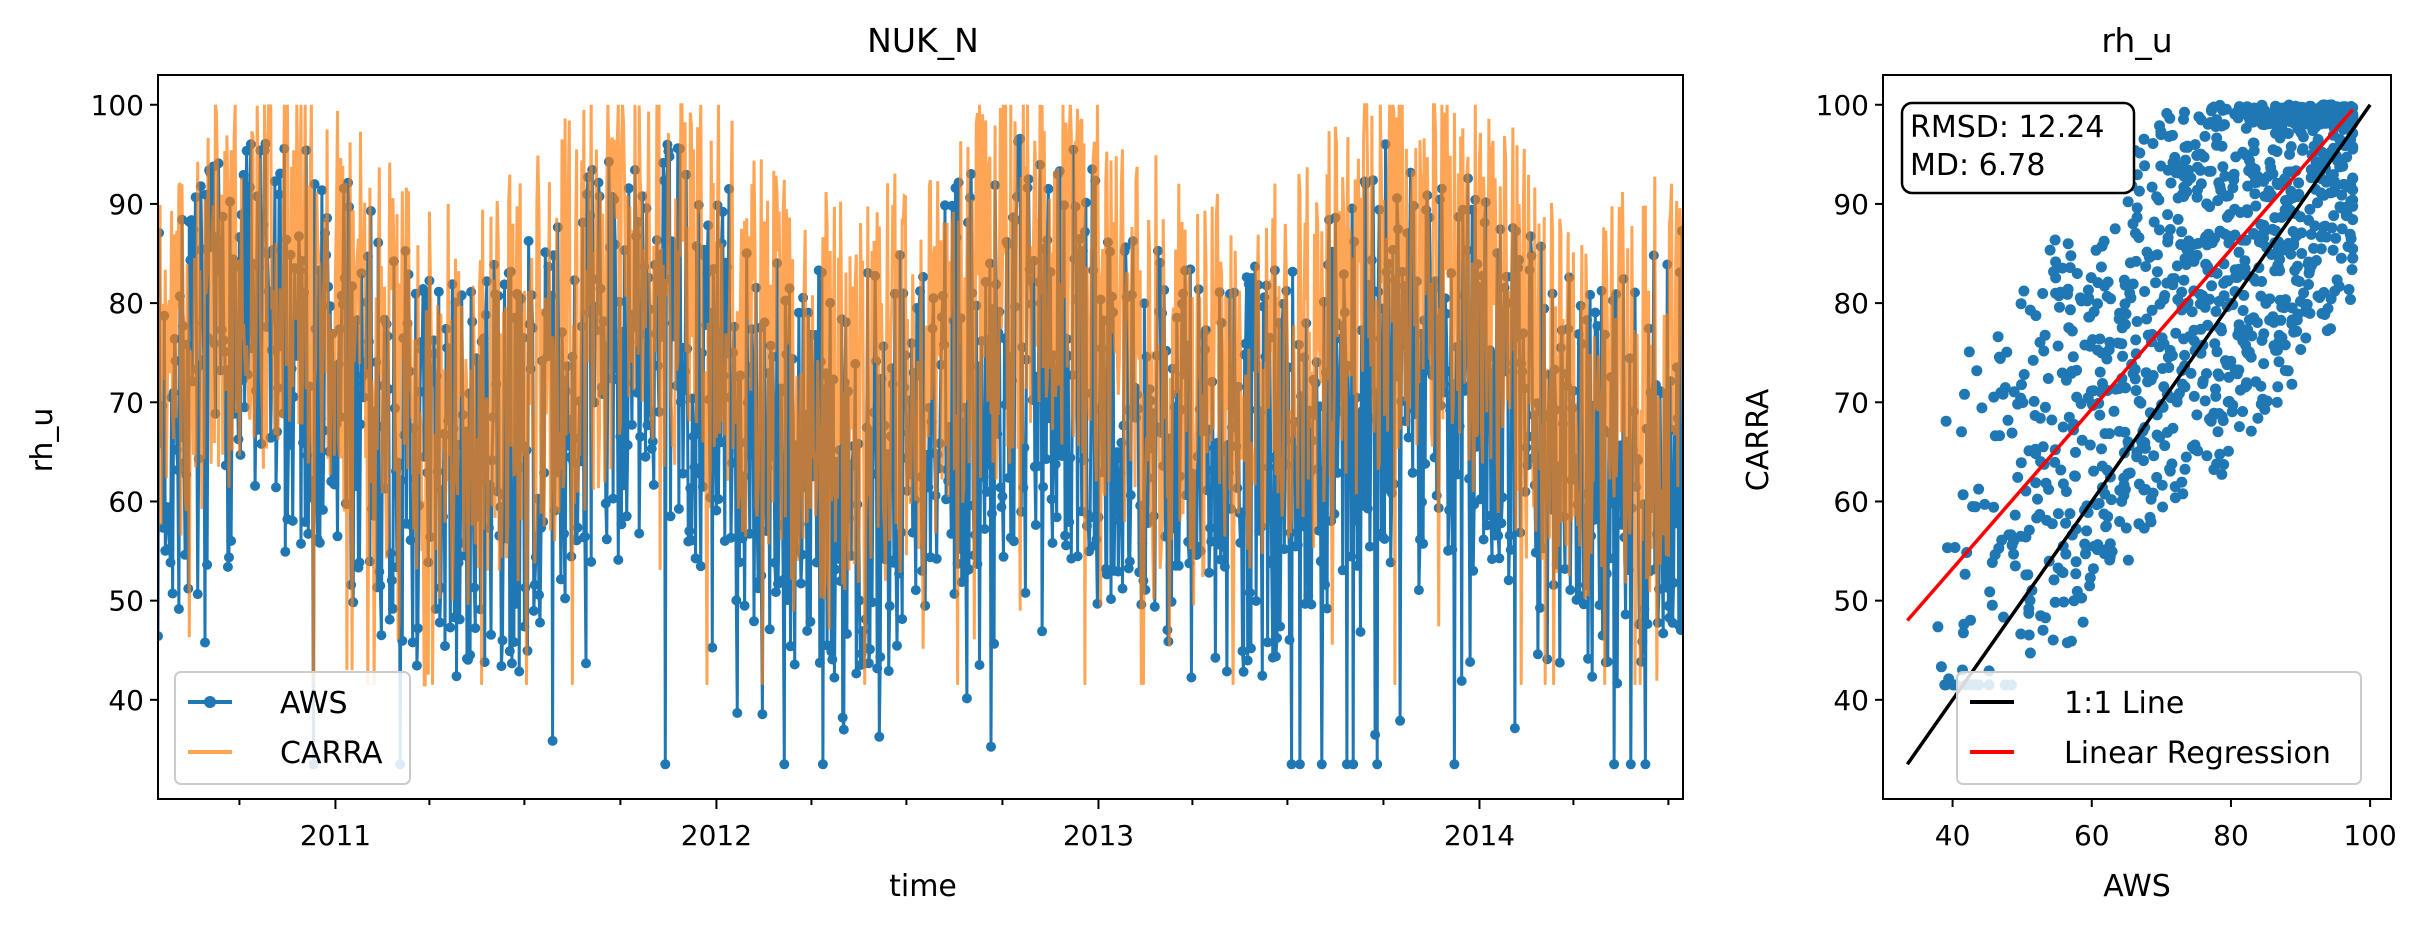 The height and width of the screenshot is (930, 2423). Describe the element at coordinates (1851, 204) in the screenshot. I see `right-y-tick-label: 90` at that location.